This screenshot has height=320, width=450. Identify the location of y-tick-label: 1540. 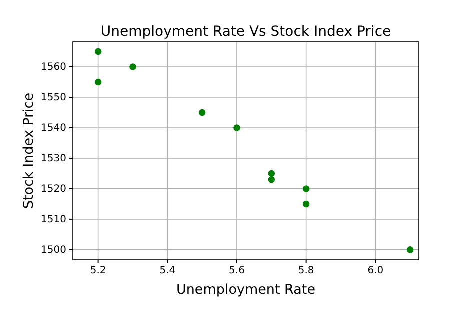
(53, 128).